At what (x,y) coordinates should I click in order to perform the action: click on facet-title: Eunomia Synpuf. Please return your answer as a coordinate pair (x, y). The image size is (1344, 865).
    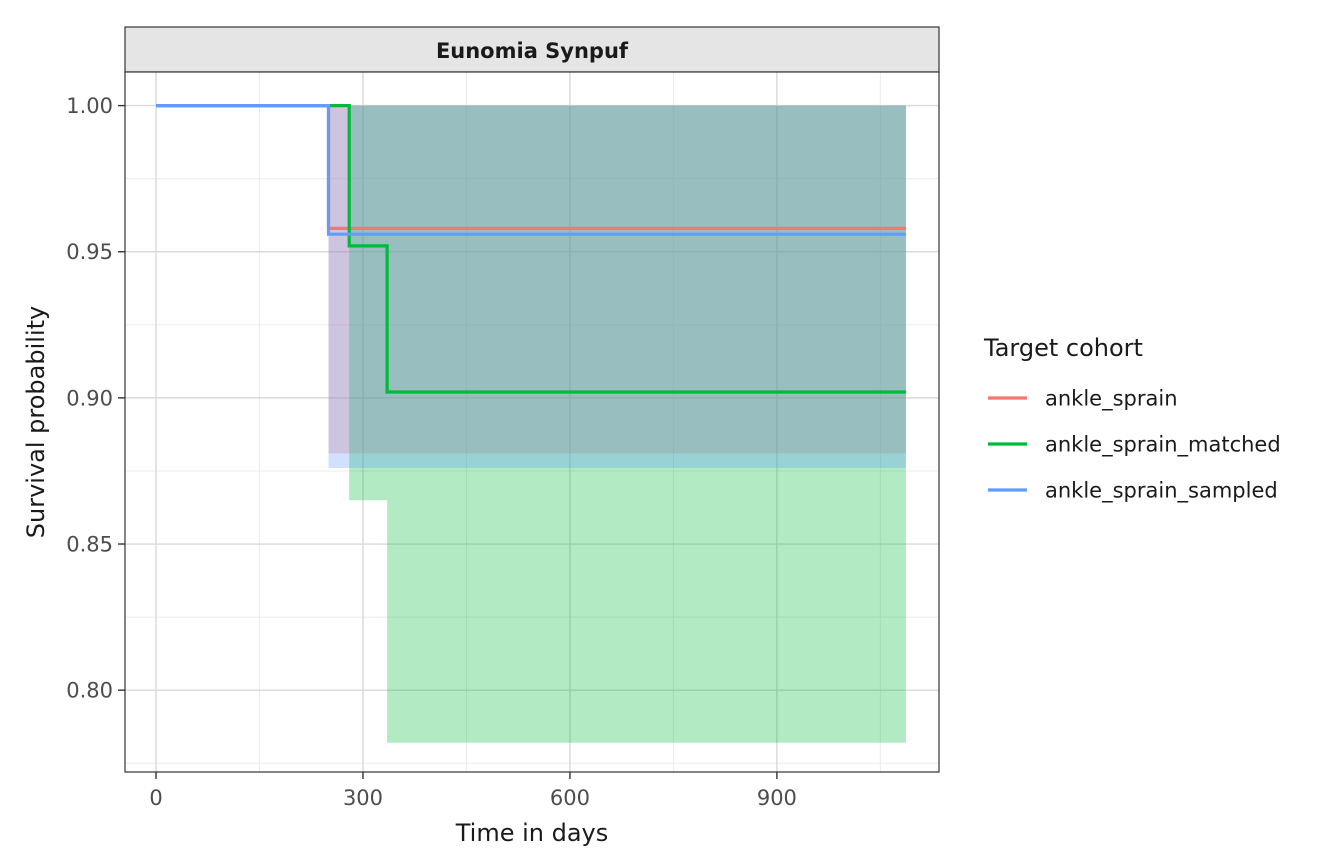
    Looking at the image, I should click on (532, 51).